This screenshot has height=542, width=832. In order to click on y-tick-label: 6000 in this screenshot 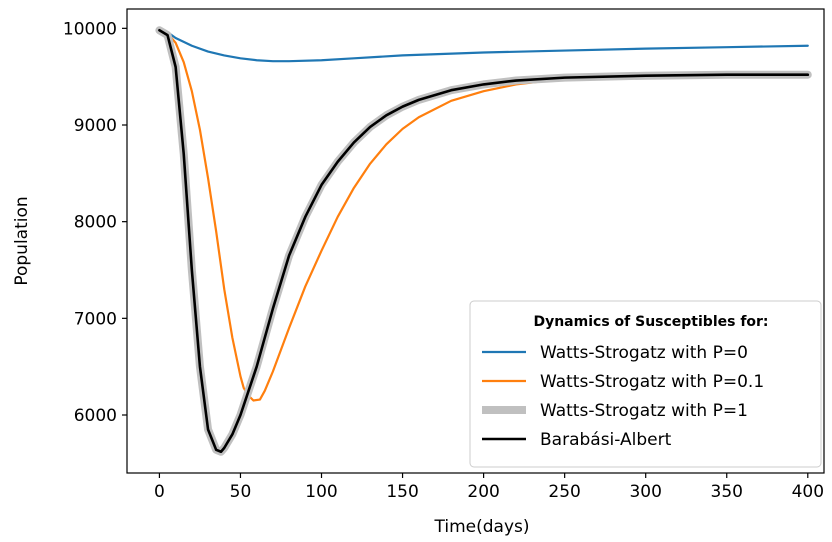, I will do `click(95, 416)`.